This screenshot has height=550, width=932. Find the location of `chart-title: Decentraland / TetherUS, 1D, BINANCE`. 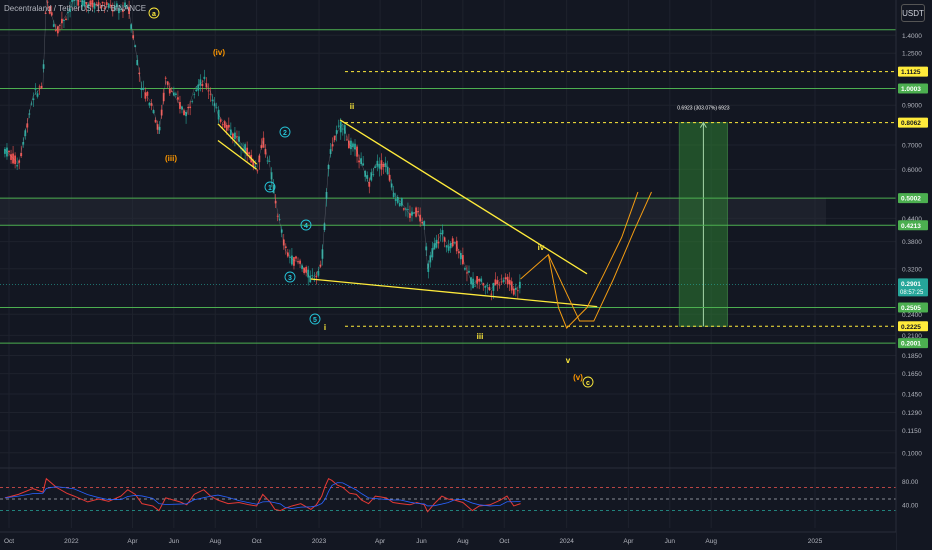

chart-title: Decentraland / TetherUS, 1D, BINANCE is located at coordinates (75, 8).